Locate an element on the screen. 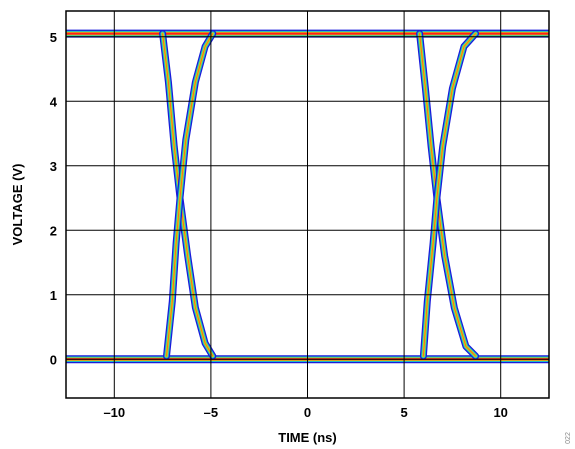 The height and width of the screenshot is (449, 575). y-tick-labels: 0 1 2 3 4 5 is located at coordinates (54, 198).